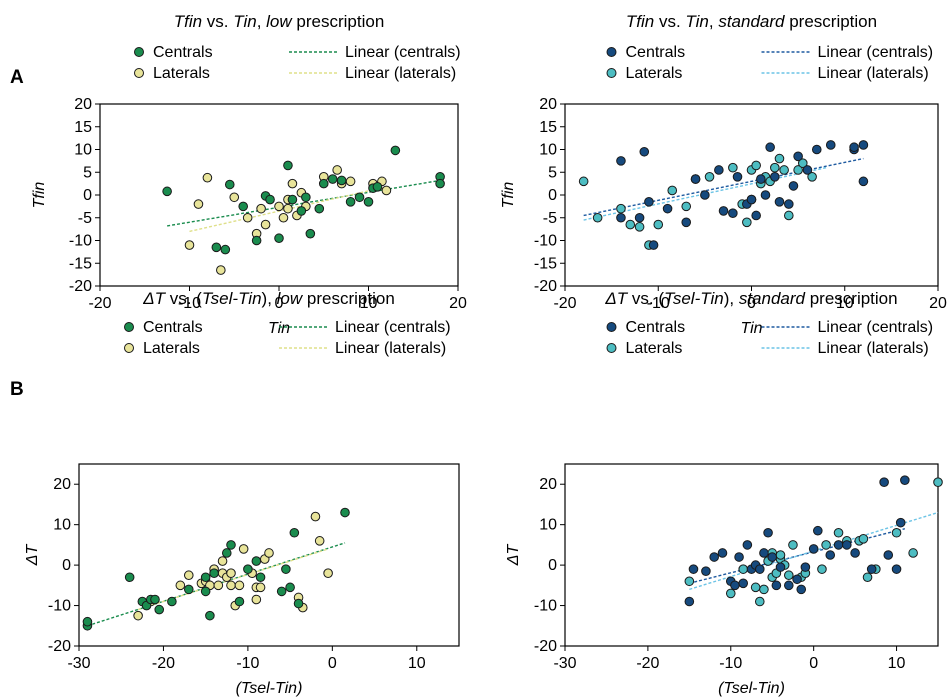 The width and height of the screenshot is (949, 699). I want to click on chart-title-part: ),, so click(731, 298).